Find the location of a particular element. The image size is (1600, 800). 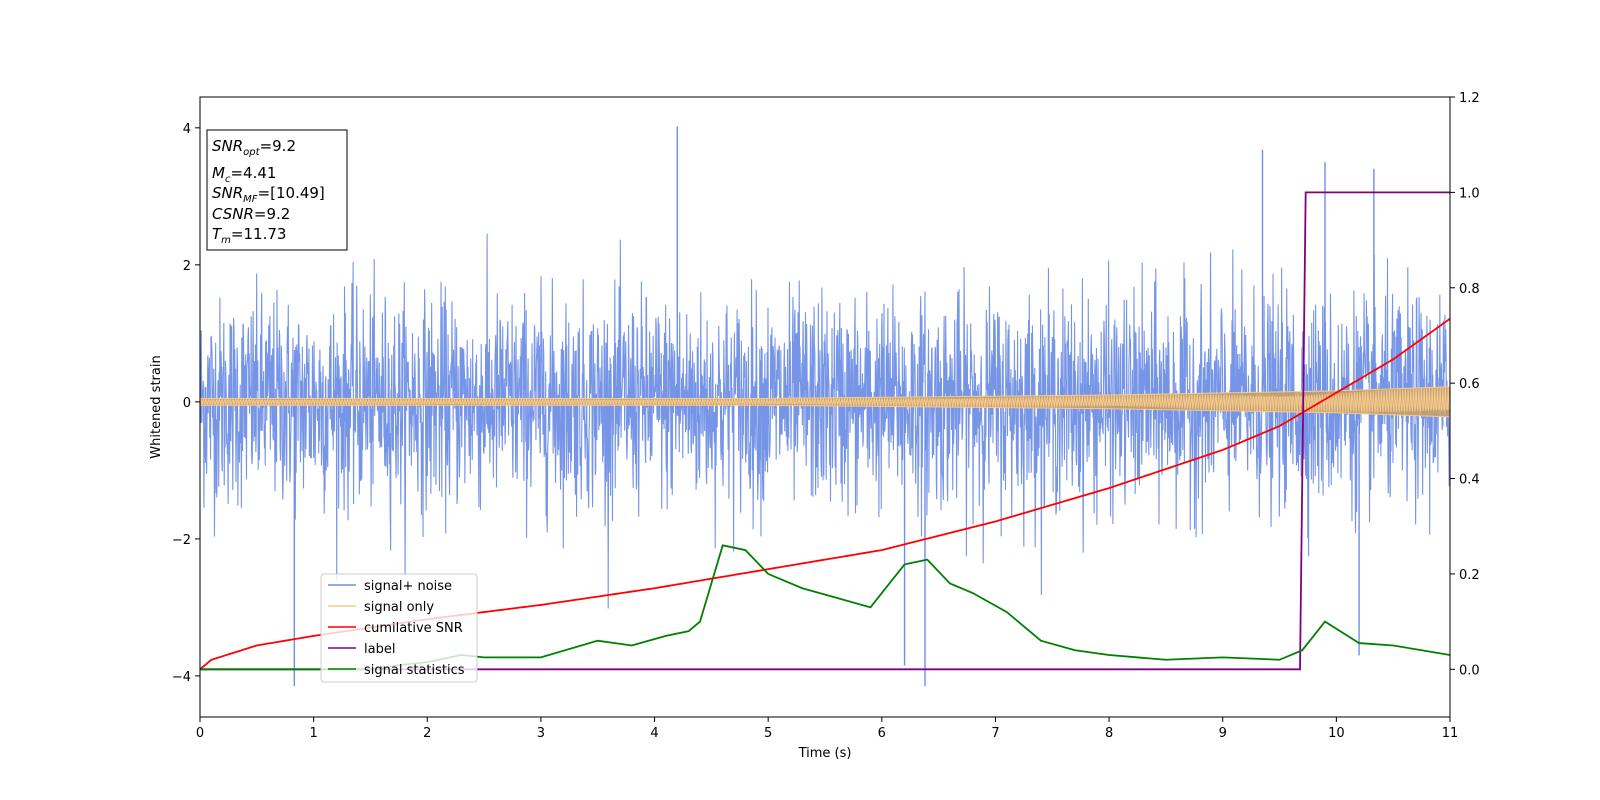

legend-frame is located at coordinates (399, 628).